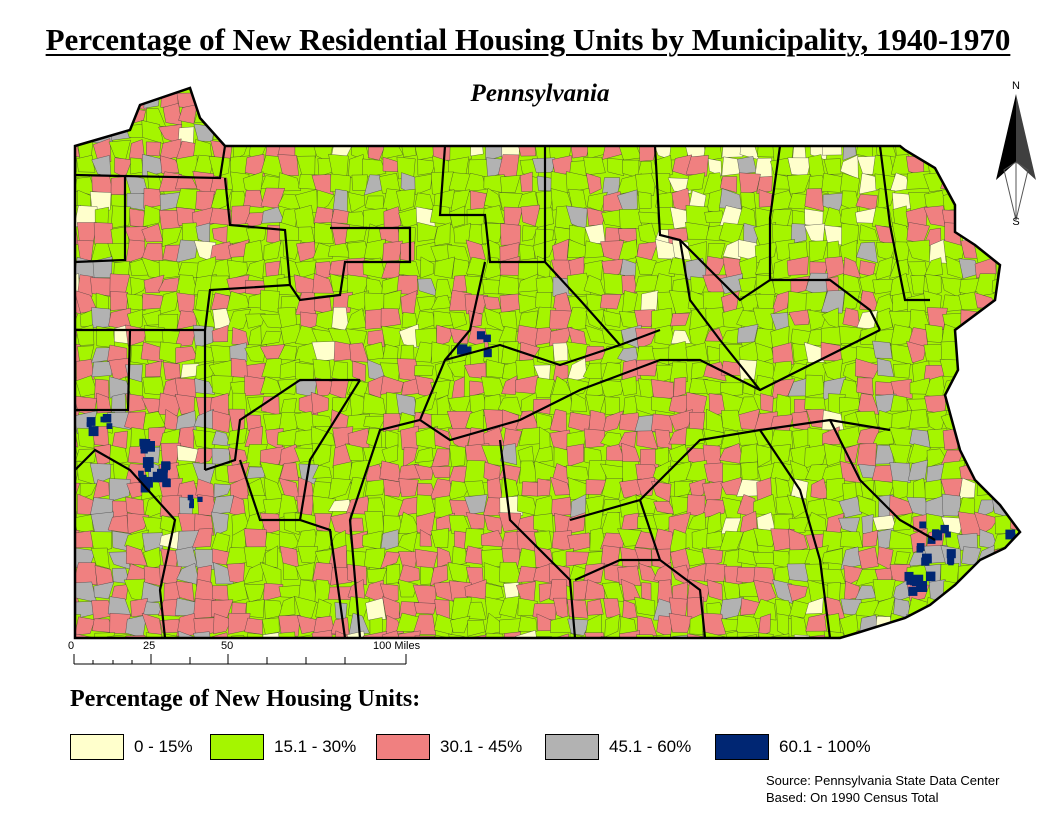  I want to click on legend-item-0-15: 0 - 15%, so click(131, 747).